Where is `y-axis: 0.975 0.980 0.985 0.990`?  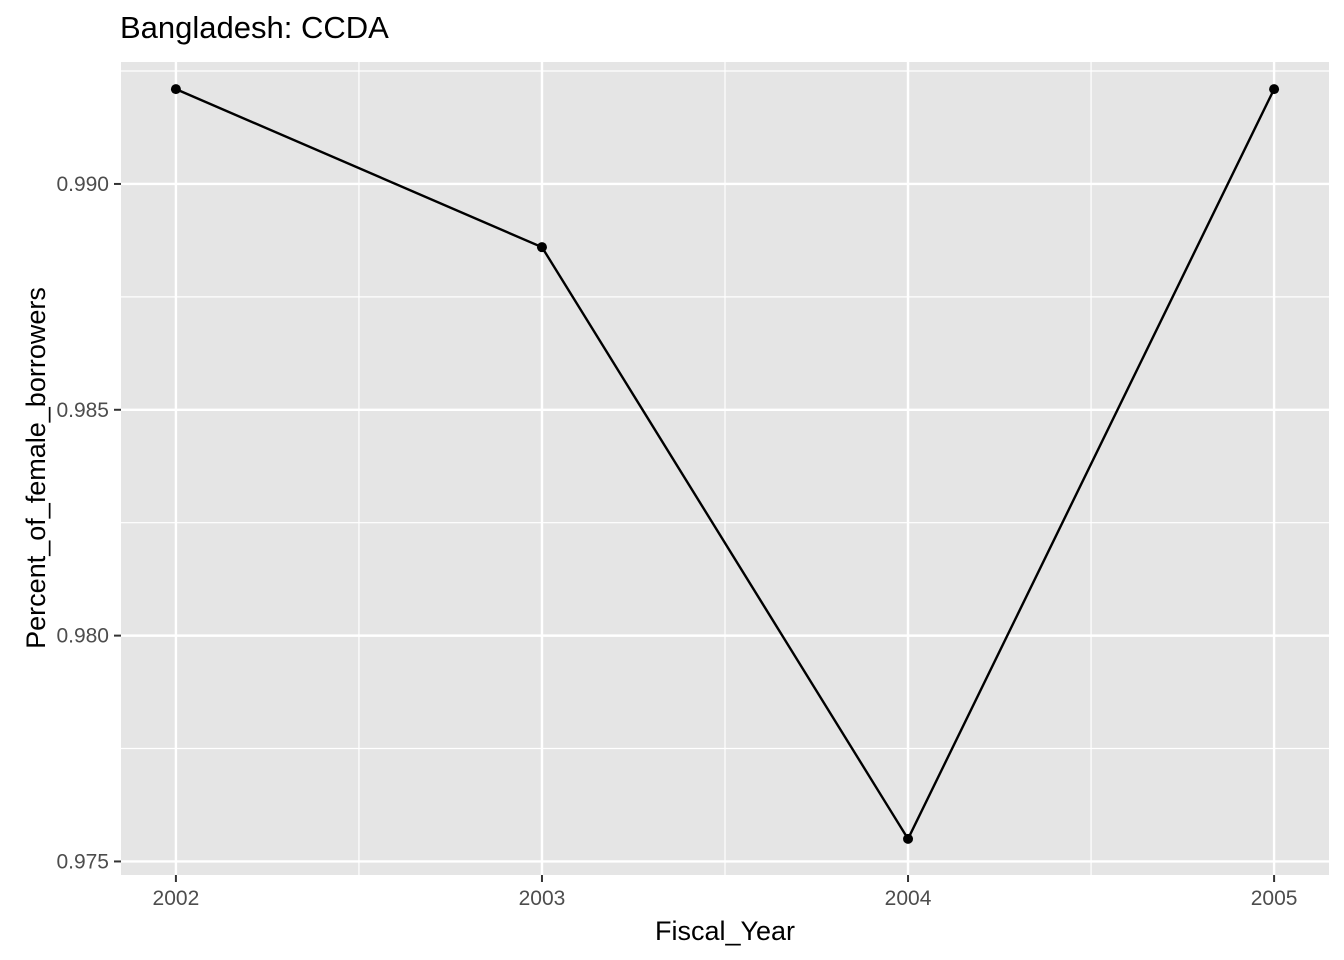
y-axis: 0.975 0.980 0.985 0.990 is located at coordinates (88, 523).